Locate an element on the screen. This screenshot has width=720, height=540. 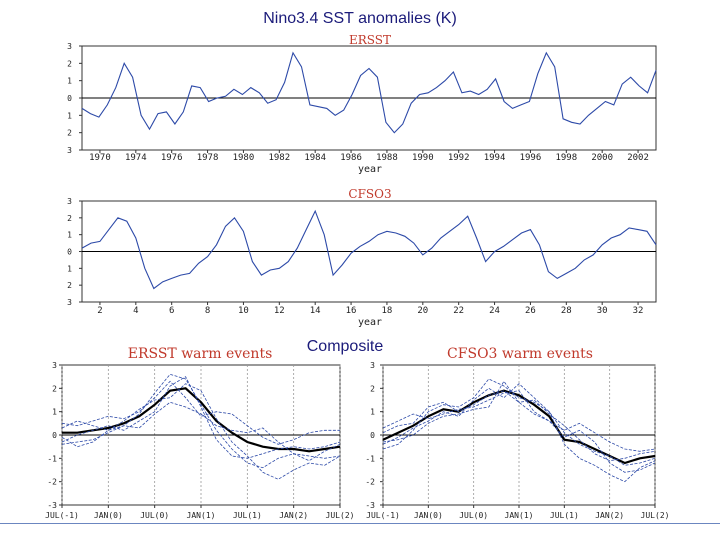
x-tick-label: 1990 is located at coordinates (423, 158).